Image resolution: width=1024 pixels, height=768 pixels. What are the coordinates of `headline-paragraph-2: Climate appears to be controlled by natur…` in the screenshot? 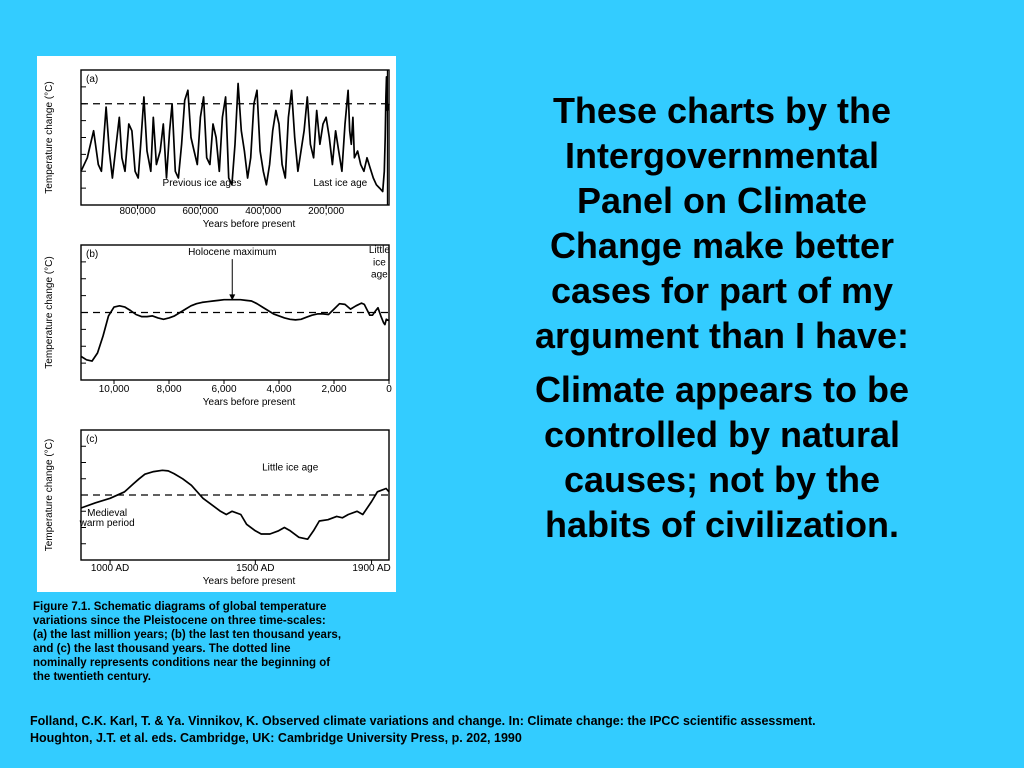 It's located at (722, 457).